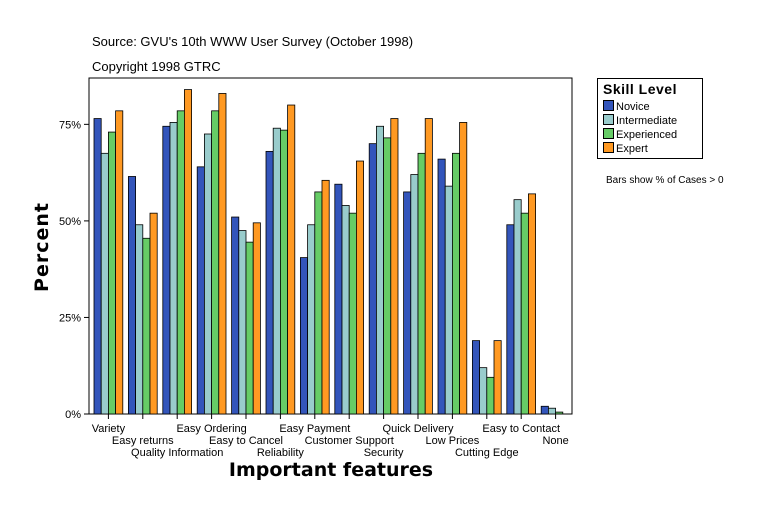 This screenshot has height=518, width=760. What do you see at coordinates (211, 429) in the screenshot?
I see `x-tick-label: Easy Ordering` at bounding box center [211, 429].